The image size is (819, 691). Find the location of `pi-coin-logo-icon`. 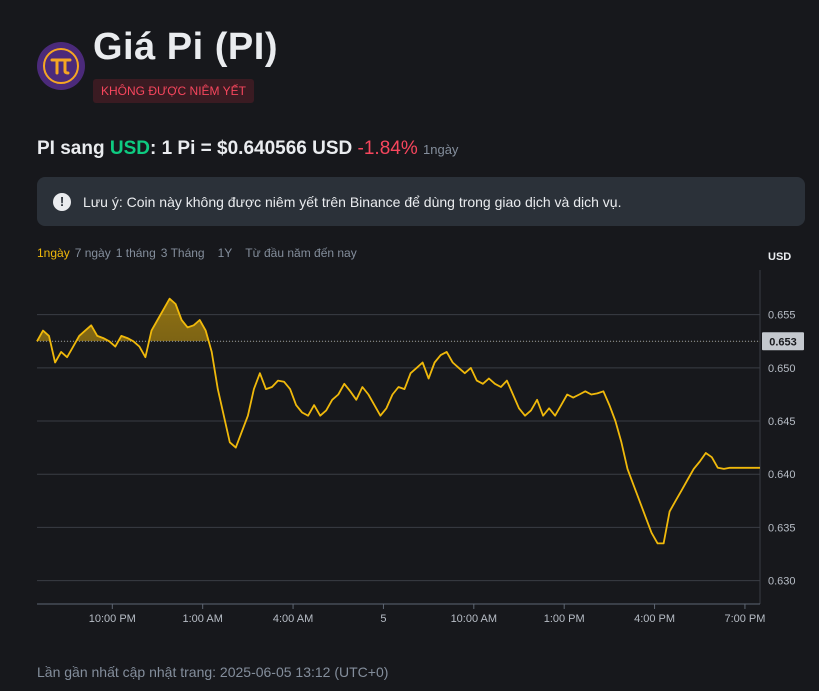

pi-coin-logo-icon is located at coordinates (61, 66).